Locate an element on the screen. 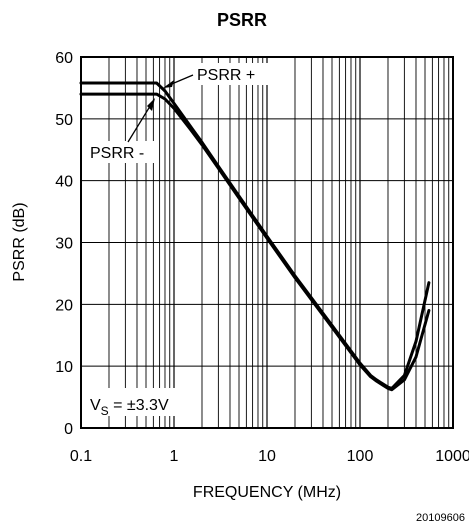 The height and width of the screenshot is (529, 469). y-tick-label-5: 50 is located at coordinates (64, 120).